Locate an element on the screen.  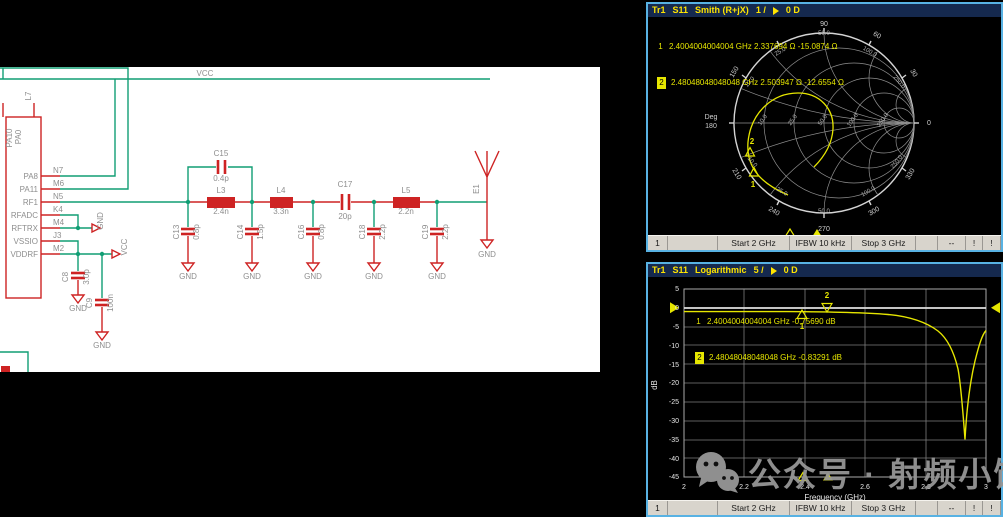
label: 270 is located at coordinates (824, 229).